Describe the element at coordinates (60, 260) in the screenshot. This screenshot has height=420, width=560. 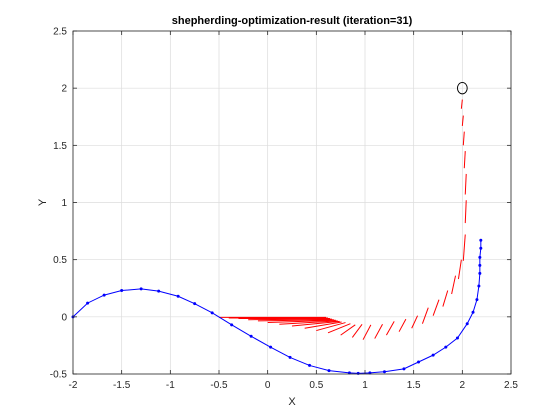
I see `y-tick-label: 0.5` at that location.